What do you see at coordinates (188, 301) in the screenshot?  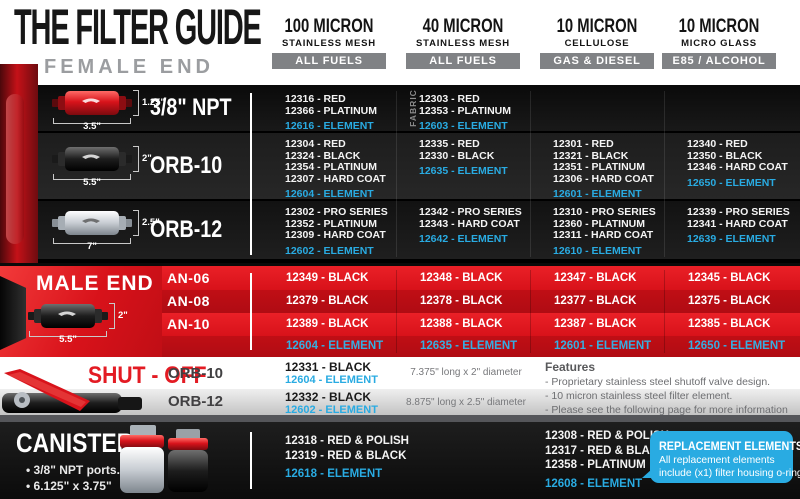 I see `row-label-an08: AN-08` at bounding box center [188, 301].